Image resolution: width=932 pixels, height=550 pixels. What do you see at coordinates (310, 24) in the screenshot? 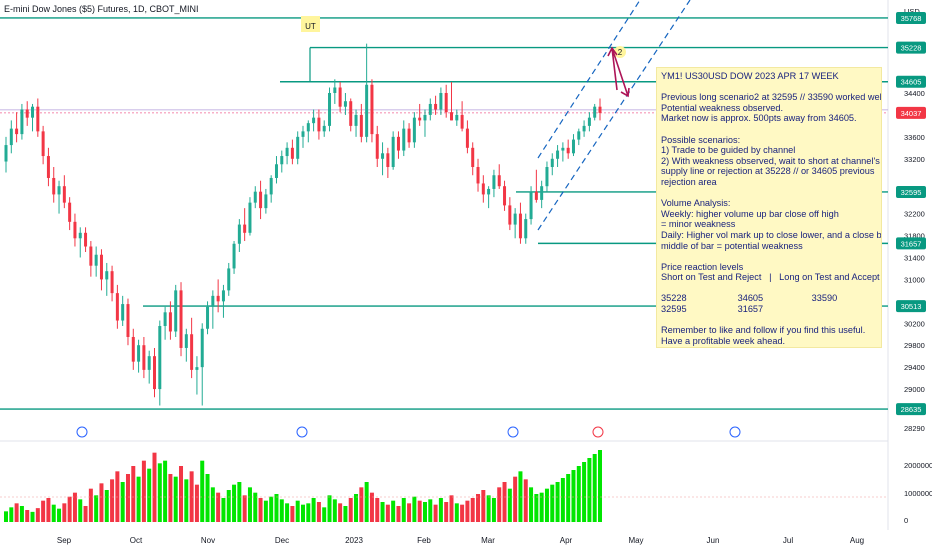
I see `ut-label-bg` at bounding box center [310, 24].